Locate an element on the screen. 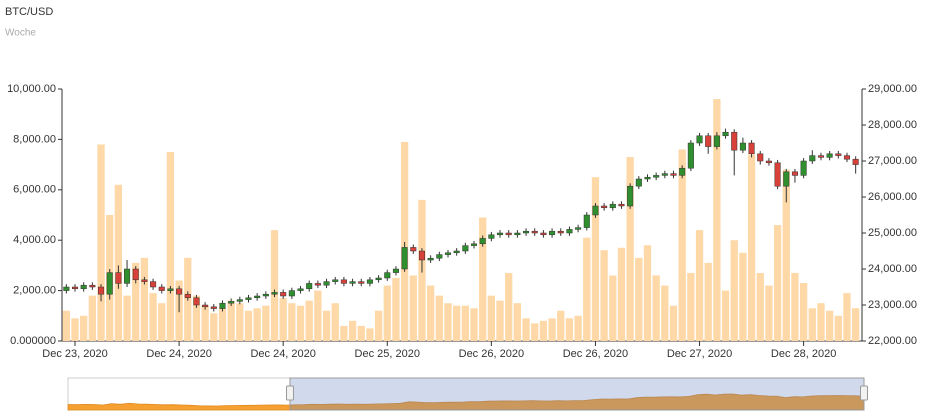 The image size is (948, 418). y2-tick-label: 25,000.00 is located at coordinates (892, 233).